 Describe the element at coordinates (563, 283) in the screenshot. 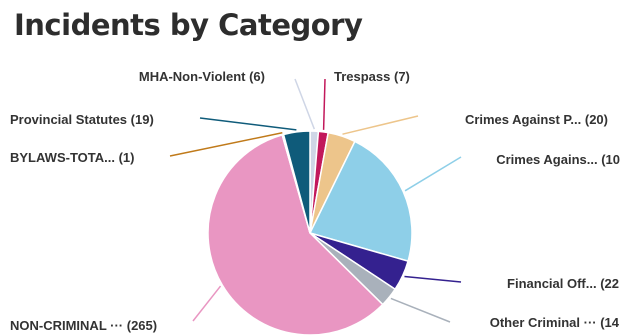

I see `slice-label-5: Financial Off... (22` at that location.